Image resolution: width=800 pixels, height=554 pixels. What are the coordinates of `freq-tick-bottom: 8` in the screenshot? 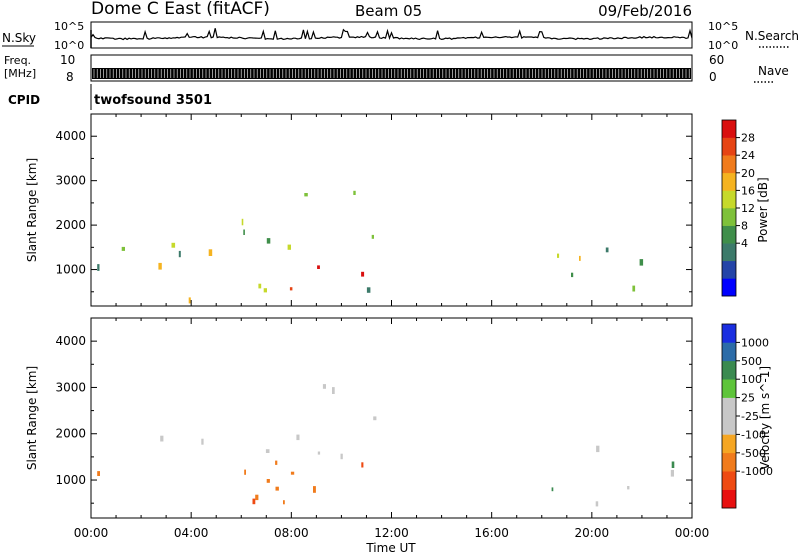 It's located at (70, 77).